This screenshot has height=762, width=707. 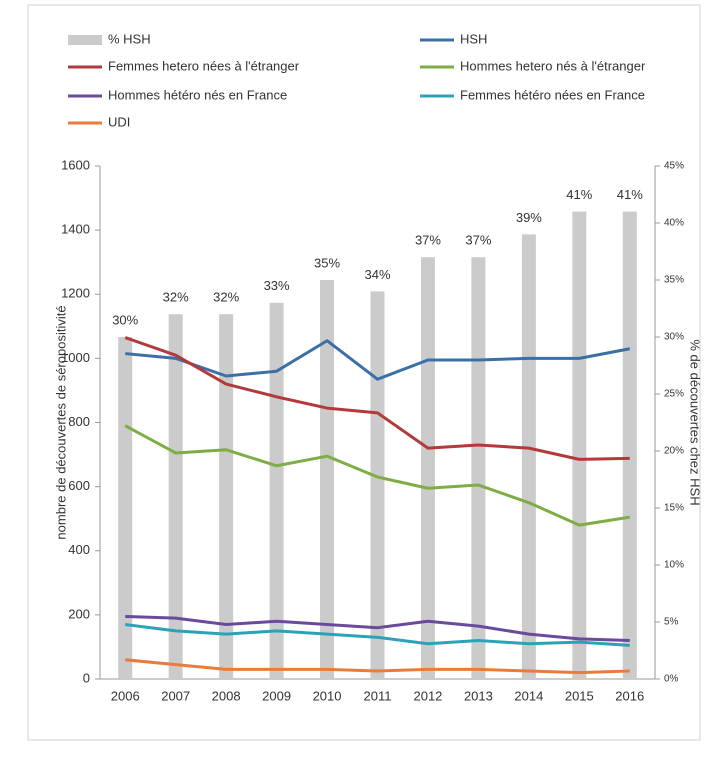 What do you see at coordinates (85, 40) in the screenshot?
I see `legend-swatch` at bounding box center [85, 40].